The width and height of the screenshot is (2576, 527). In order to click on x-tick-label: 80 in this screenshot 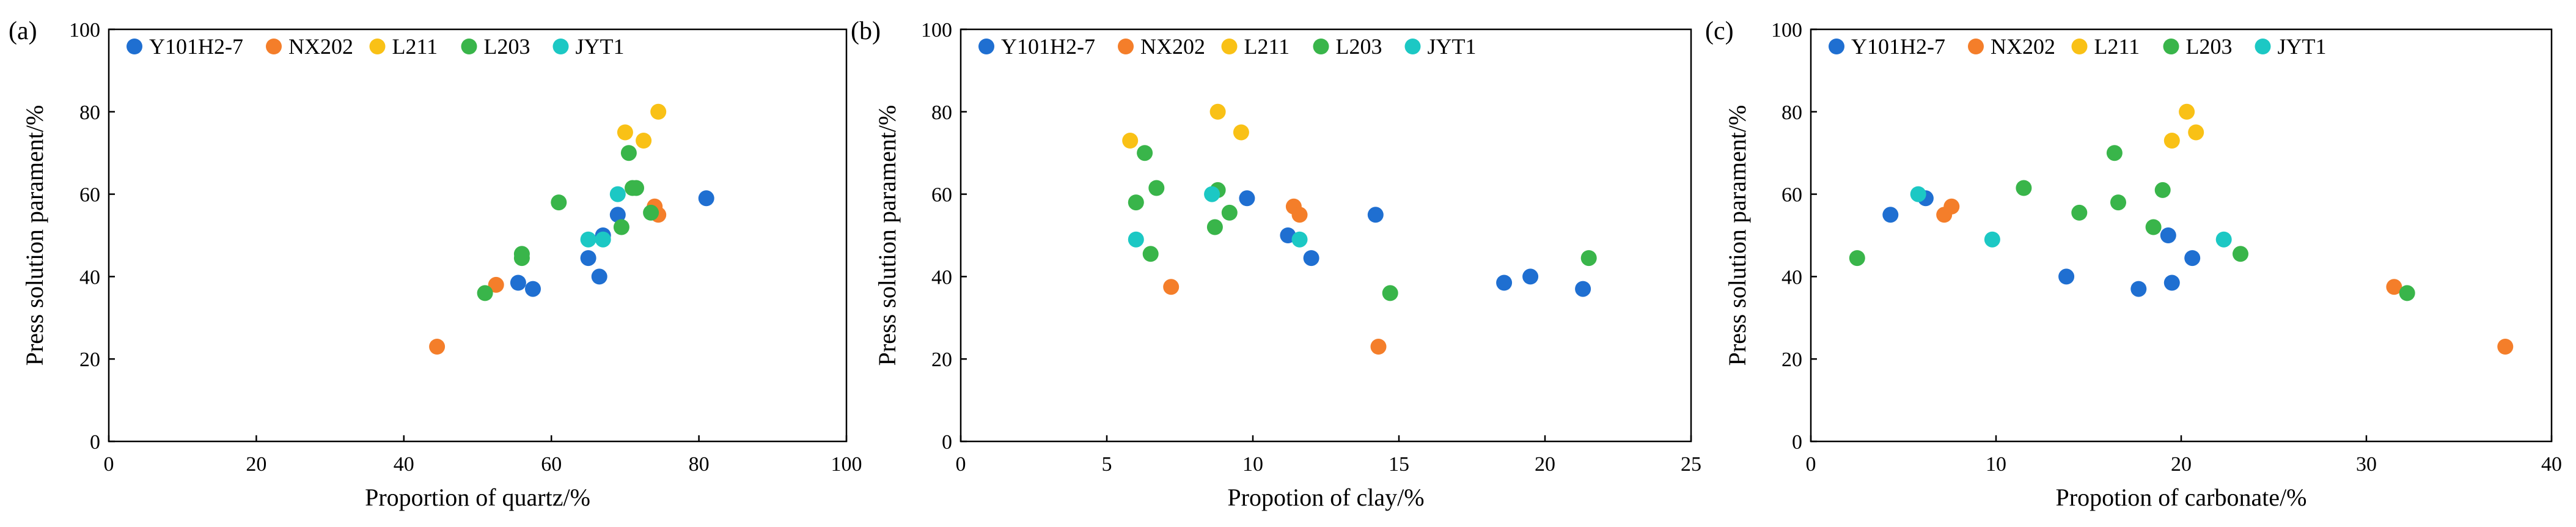, I will do `click(699, 464)`.